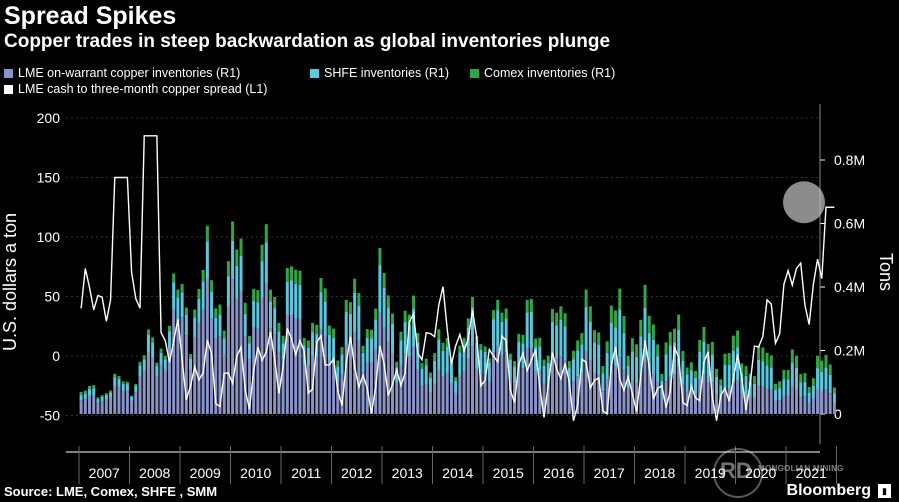  Describe the element at coordinates (508, 473) in the screenshot. I see `x-tick-label: 2015` at that location.